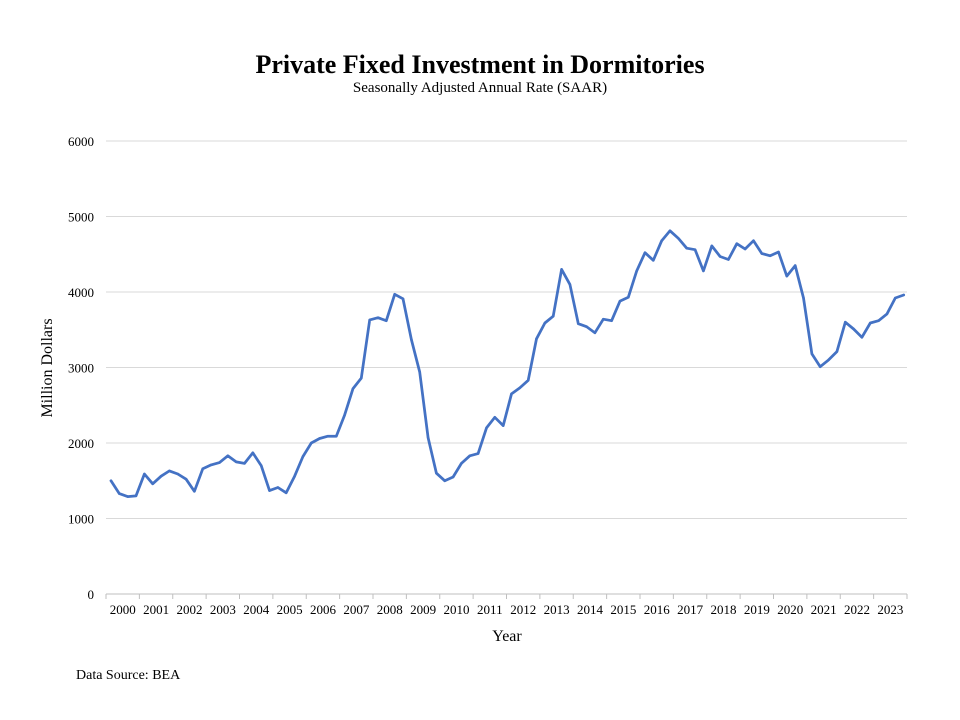  I want to click on y-tick-labels: 0 1000 2000 3000 4000 5000 6000, so click(81, 368).